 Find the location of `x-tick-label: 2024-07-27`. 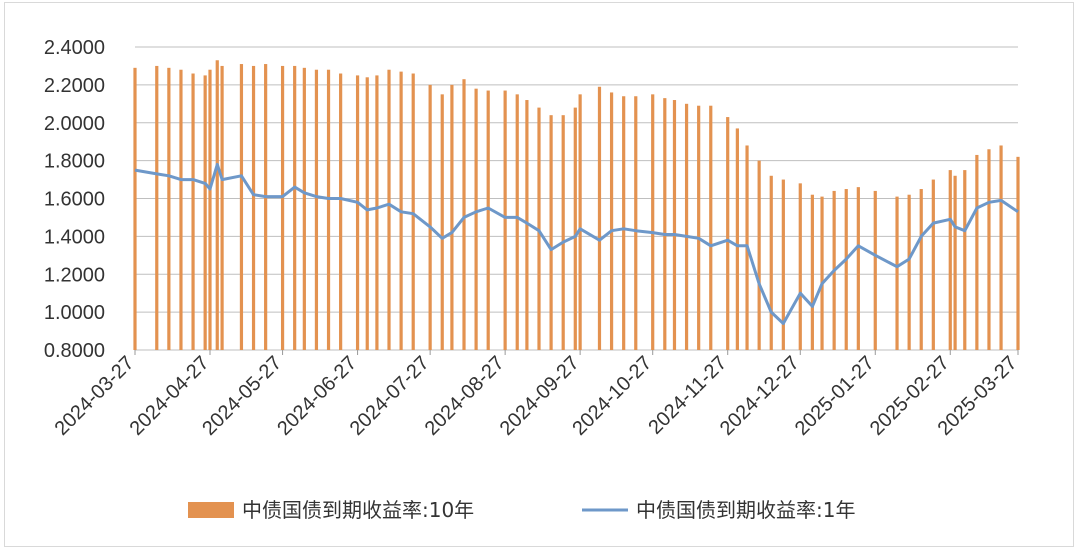

x-tick-label: 2024-07-27 is located at coordinates (390, 396).